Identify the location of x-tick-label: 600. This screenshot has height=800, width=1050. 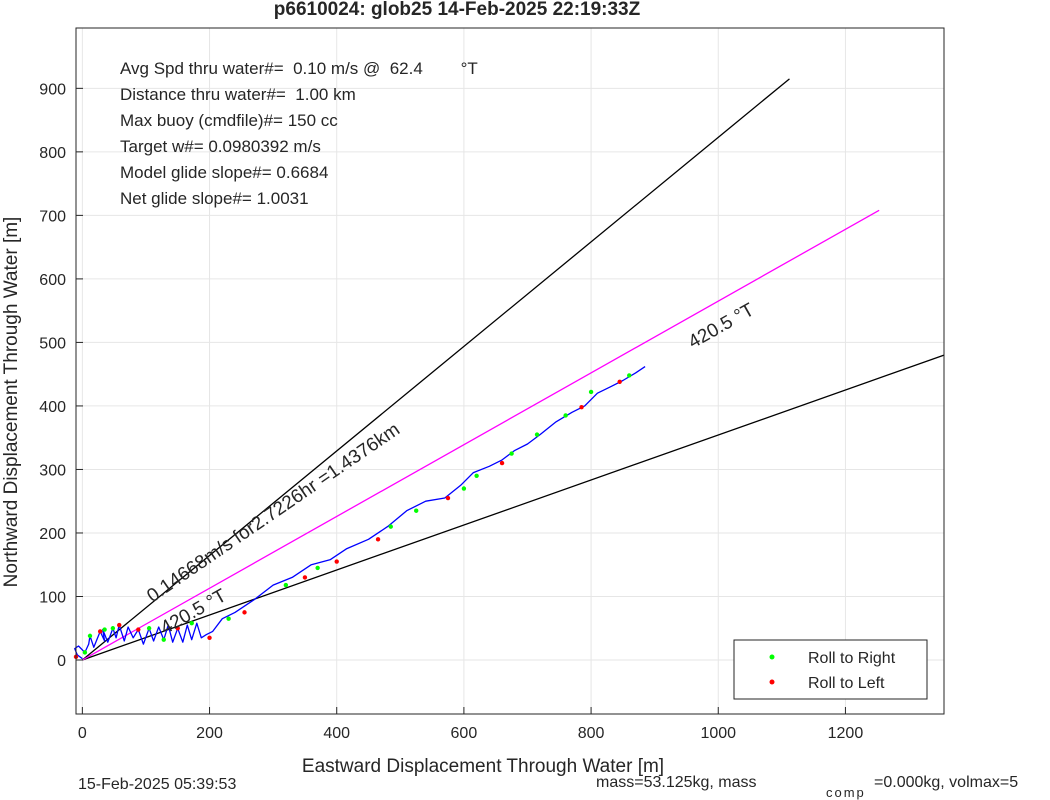
(464, 733).